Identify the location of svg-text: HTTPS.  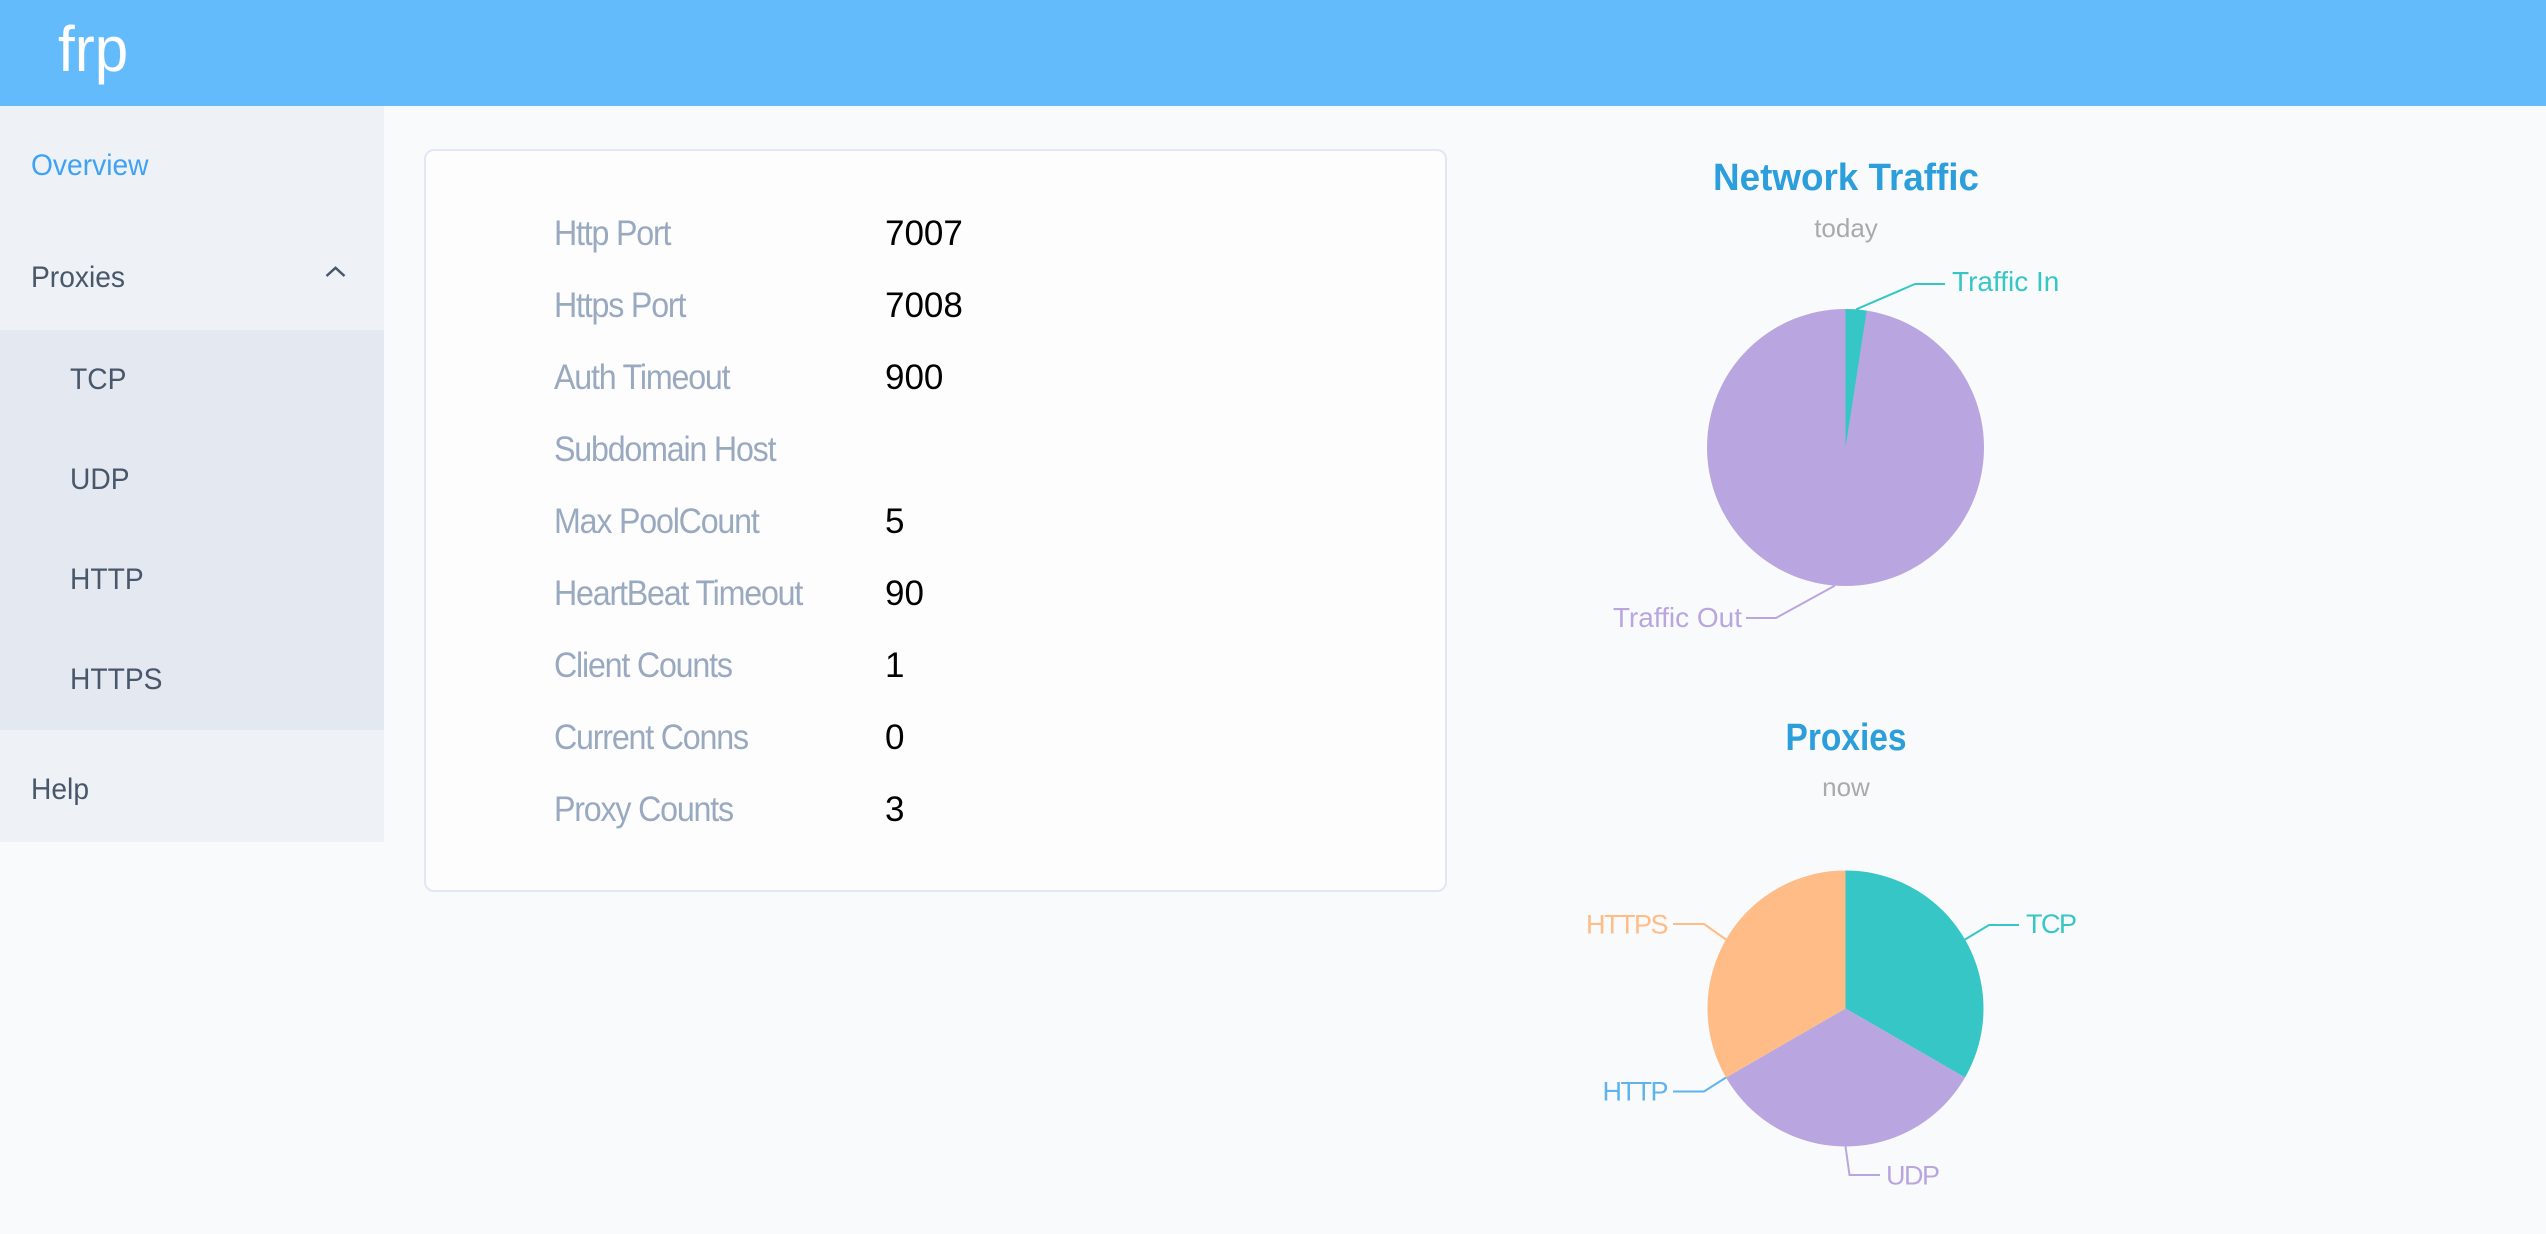
(1626, 925).